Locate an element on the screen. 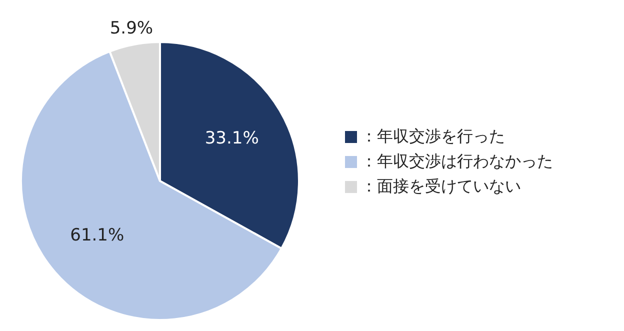  data-label: 5.9% is located at coordinates (132, 28).